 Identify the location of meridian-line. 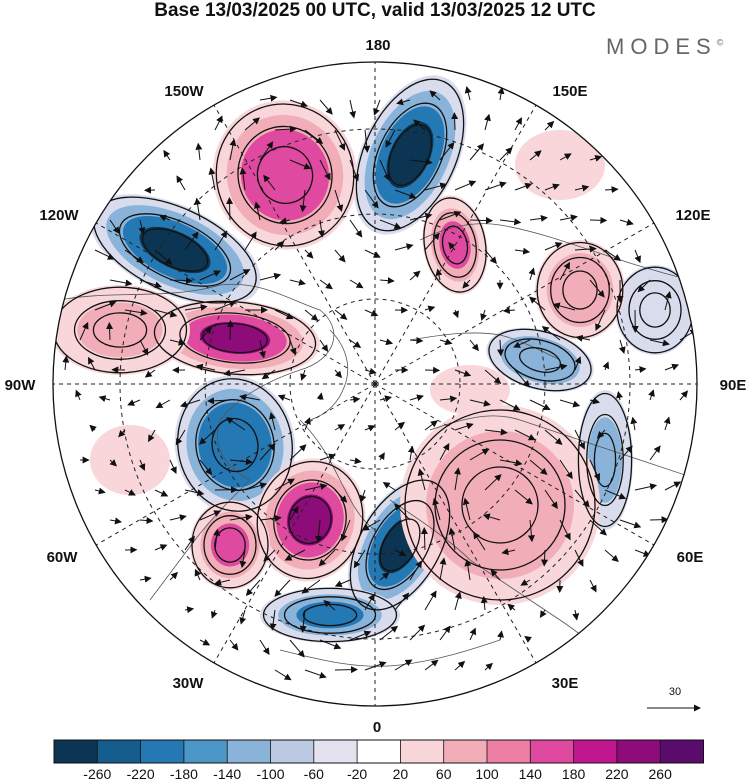
(294, 523).